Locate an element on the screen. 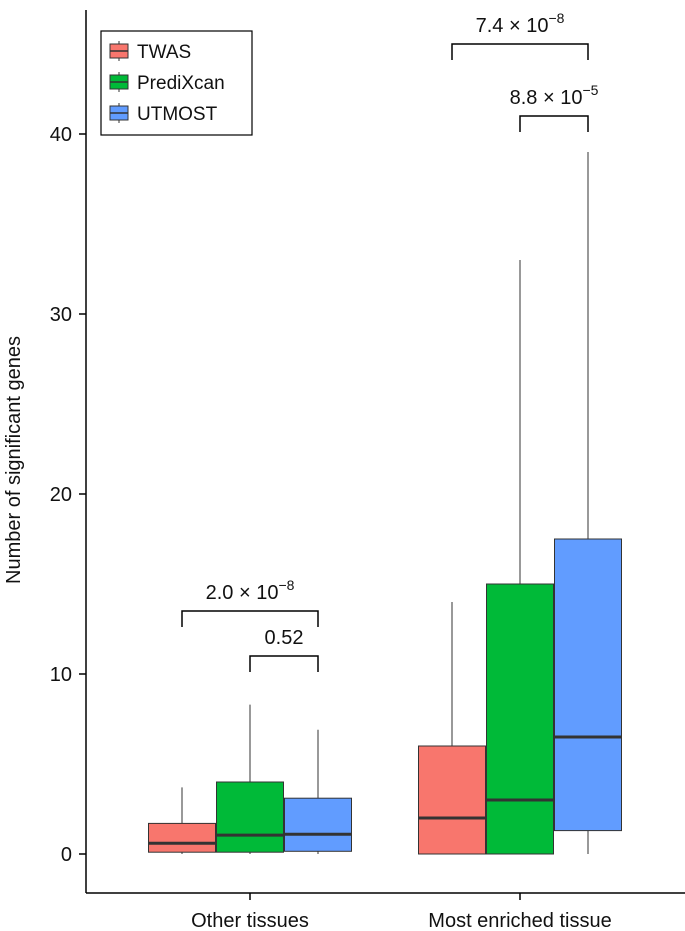  p-value-label: 2.0 × 10⁻⁸ is located at coordinates (250, 590).